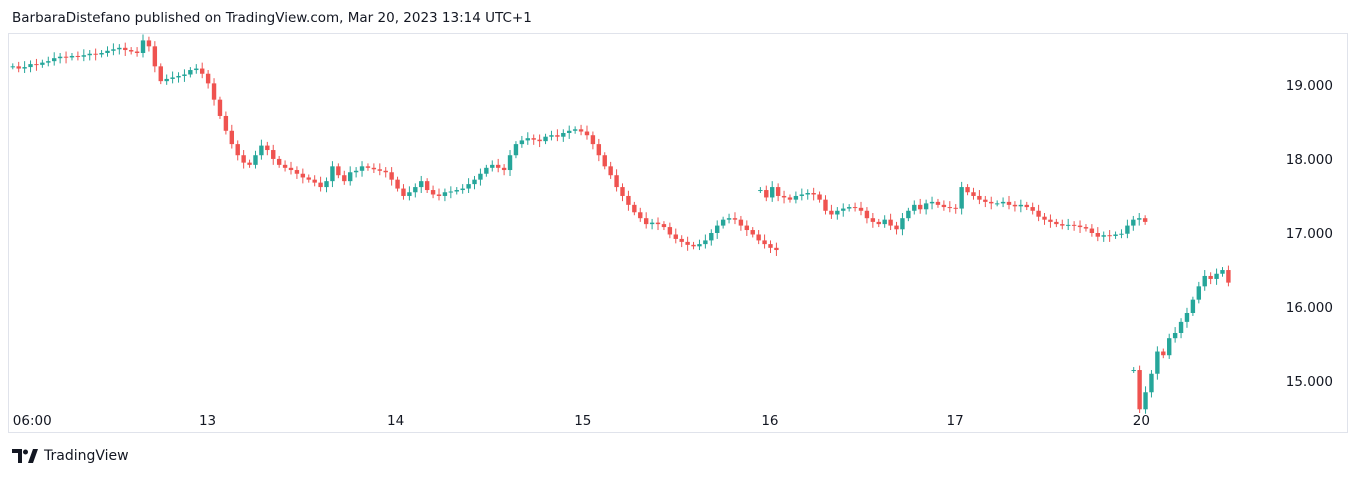  I want to click on tradingview-brand: TradingView, so click(70, 456).